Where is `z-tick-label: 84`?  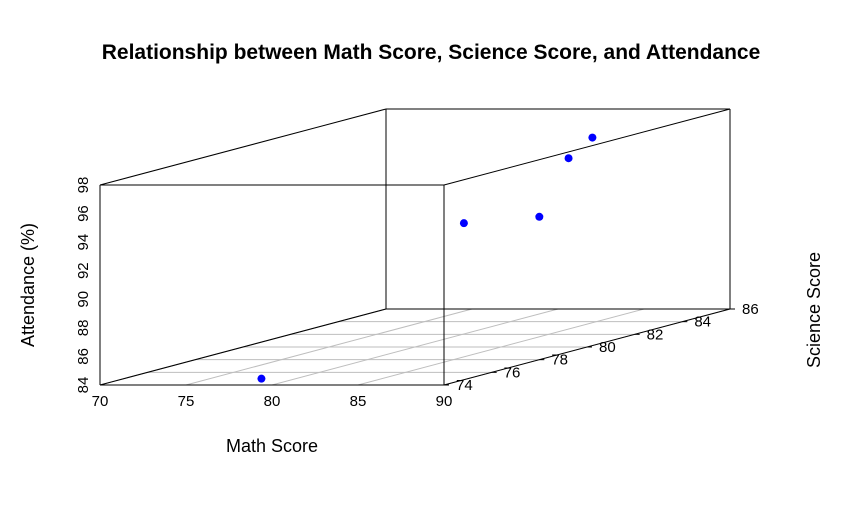 z-tick-label: 84 is located at coordinates (83, 385).